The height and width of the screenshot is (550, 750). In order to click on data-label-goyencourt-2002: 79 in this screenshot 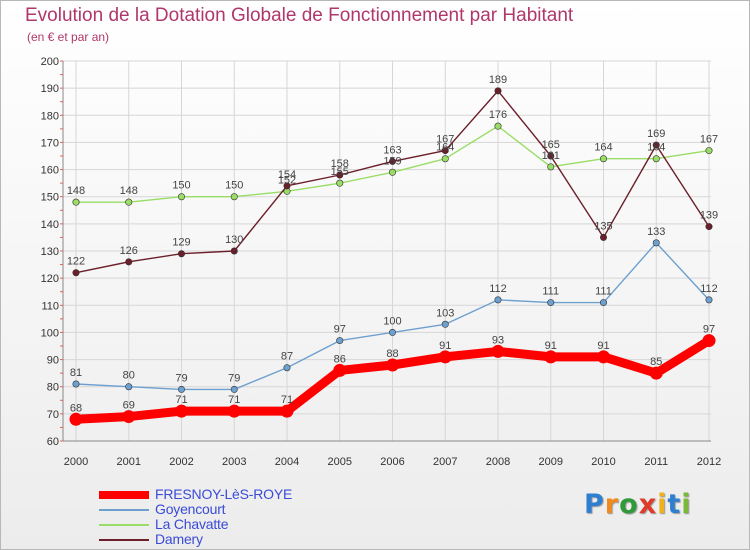, I will do `click(181, 378)`.